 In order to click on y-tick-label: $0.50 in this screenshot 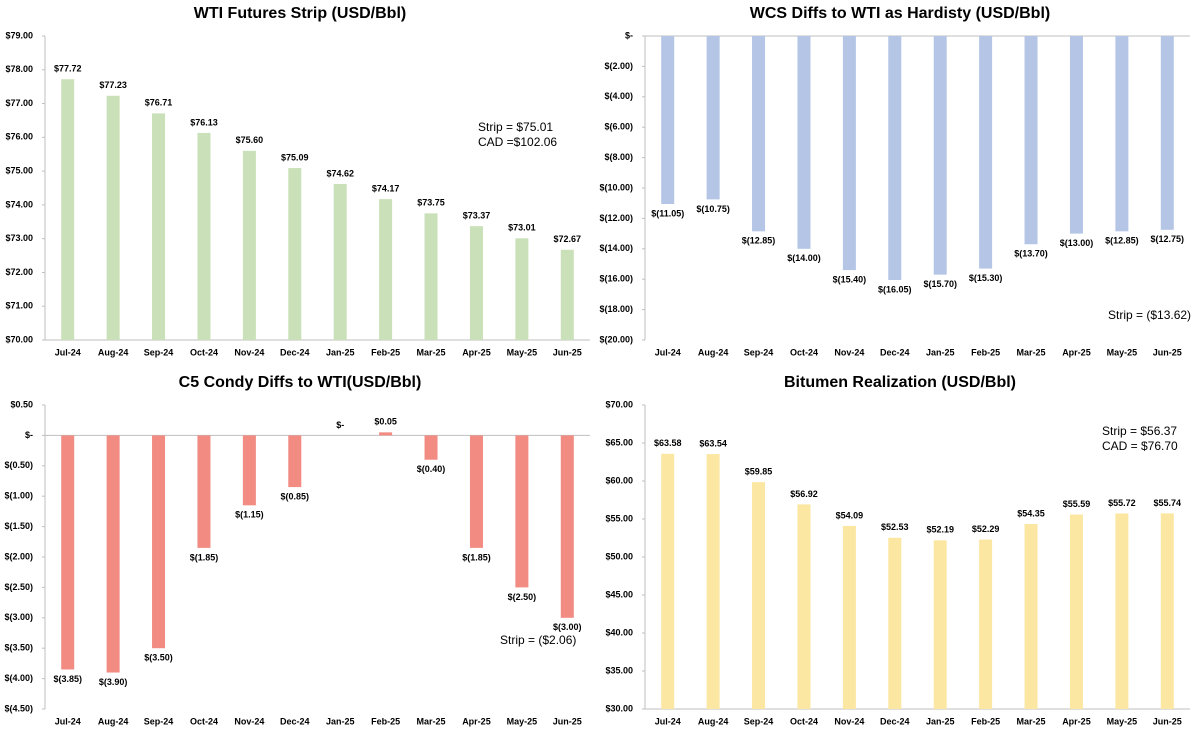, I will do `click(21, 404)`.